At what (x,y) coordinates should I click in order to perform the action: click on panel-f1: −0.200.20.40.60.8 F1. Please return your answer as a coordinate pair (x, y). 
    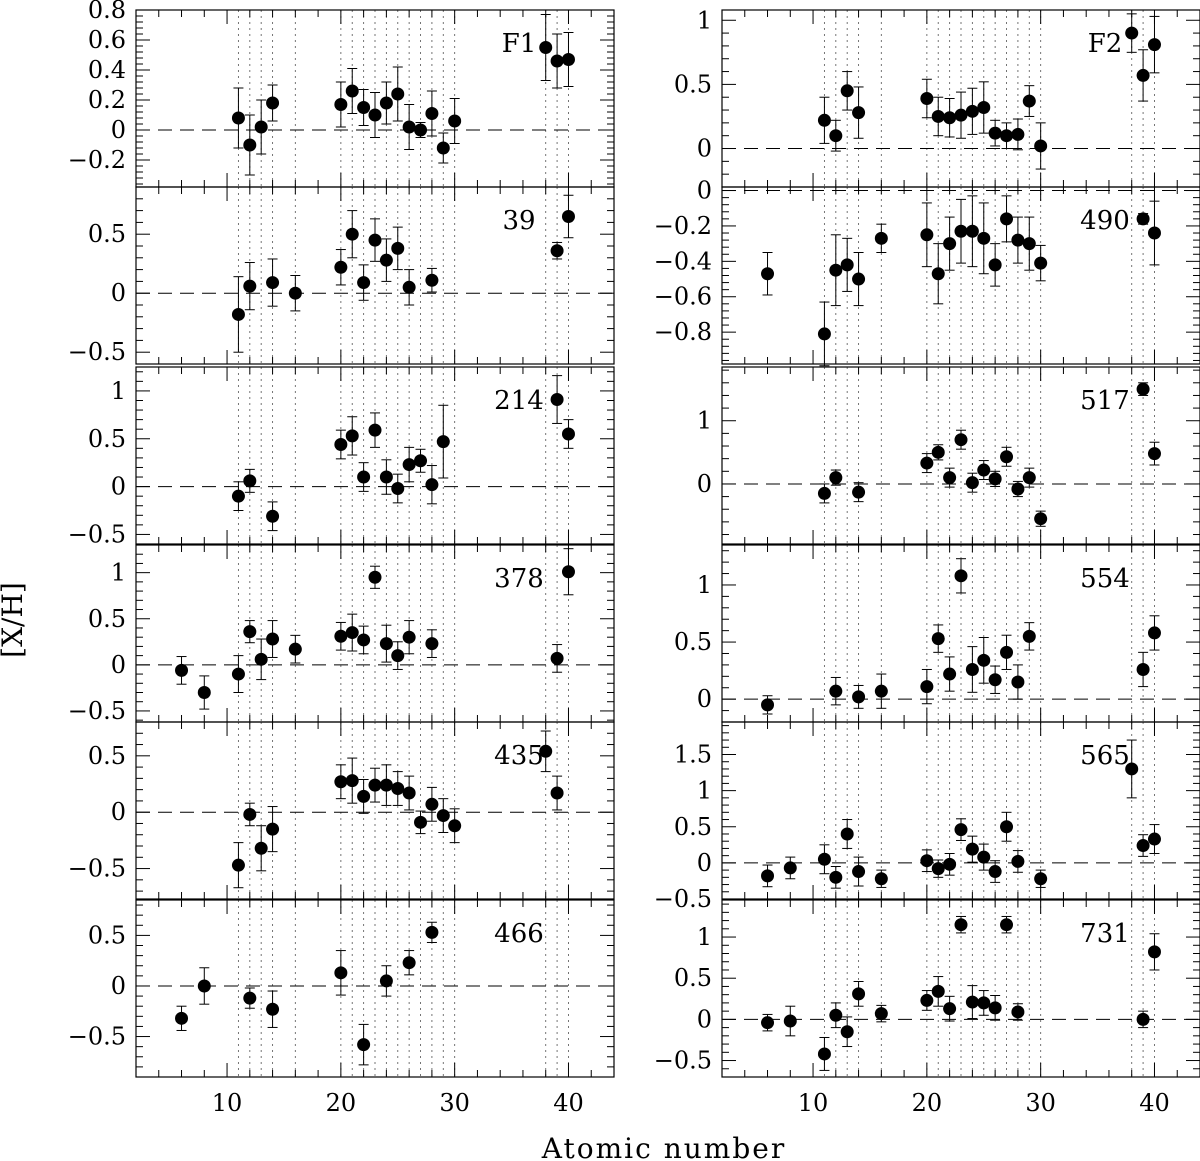
    Looking at the image, I should click on (341, 94).